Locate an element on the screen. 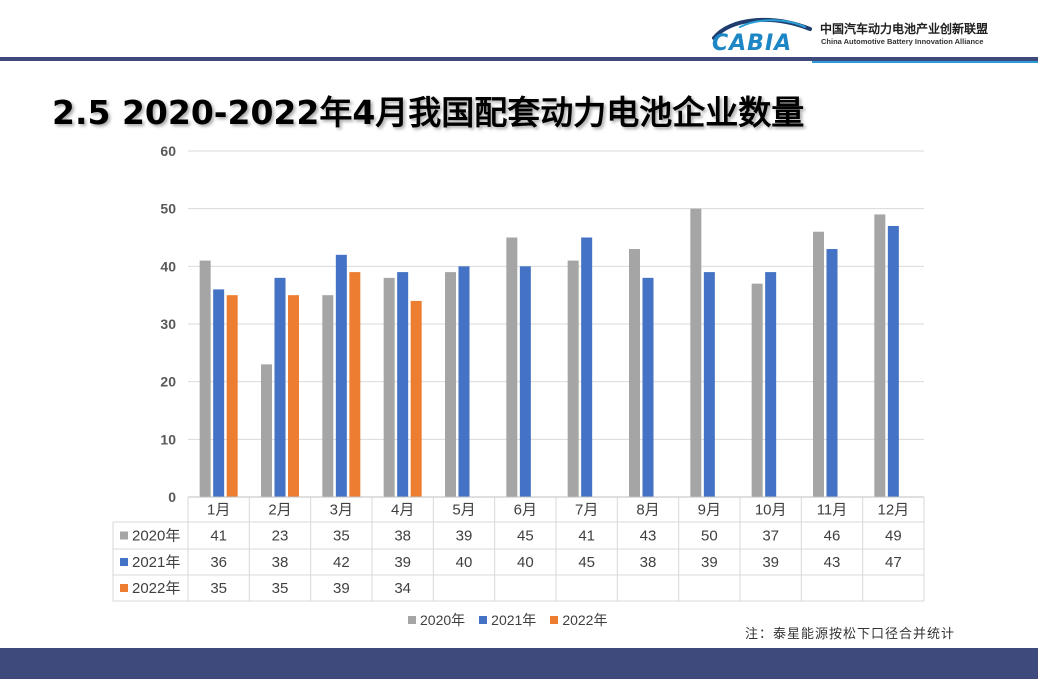 Image resolution: width=1038 pixels, height=679 pixels. bar-2020-m1 is located at coordinates (205, 378).